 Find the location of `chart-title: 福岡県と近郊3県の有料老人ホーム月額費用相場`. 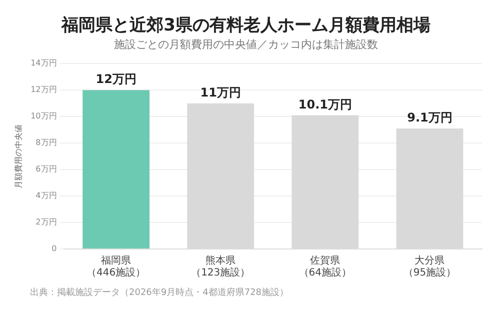

chart-title: 福岡県と近郊3県の有料老人ホーム月額費用相場 is located at coordinates (245, 26).